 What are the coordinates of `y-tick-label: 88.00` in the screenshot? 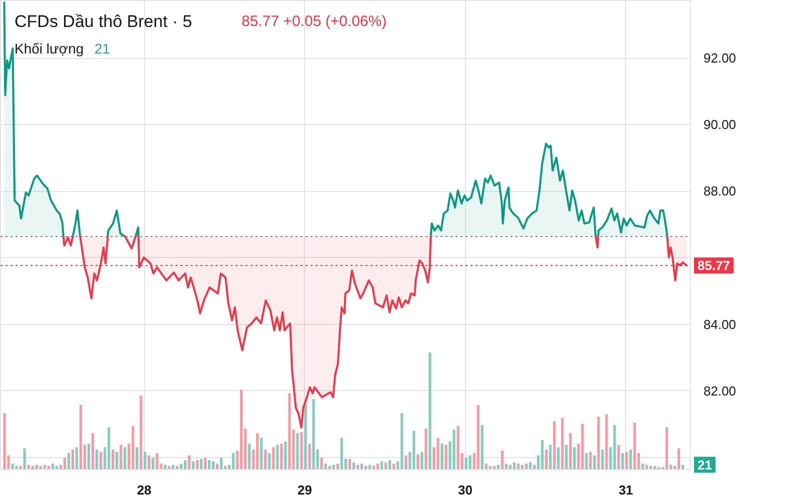 It's located at (720, 191).